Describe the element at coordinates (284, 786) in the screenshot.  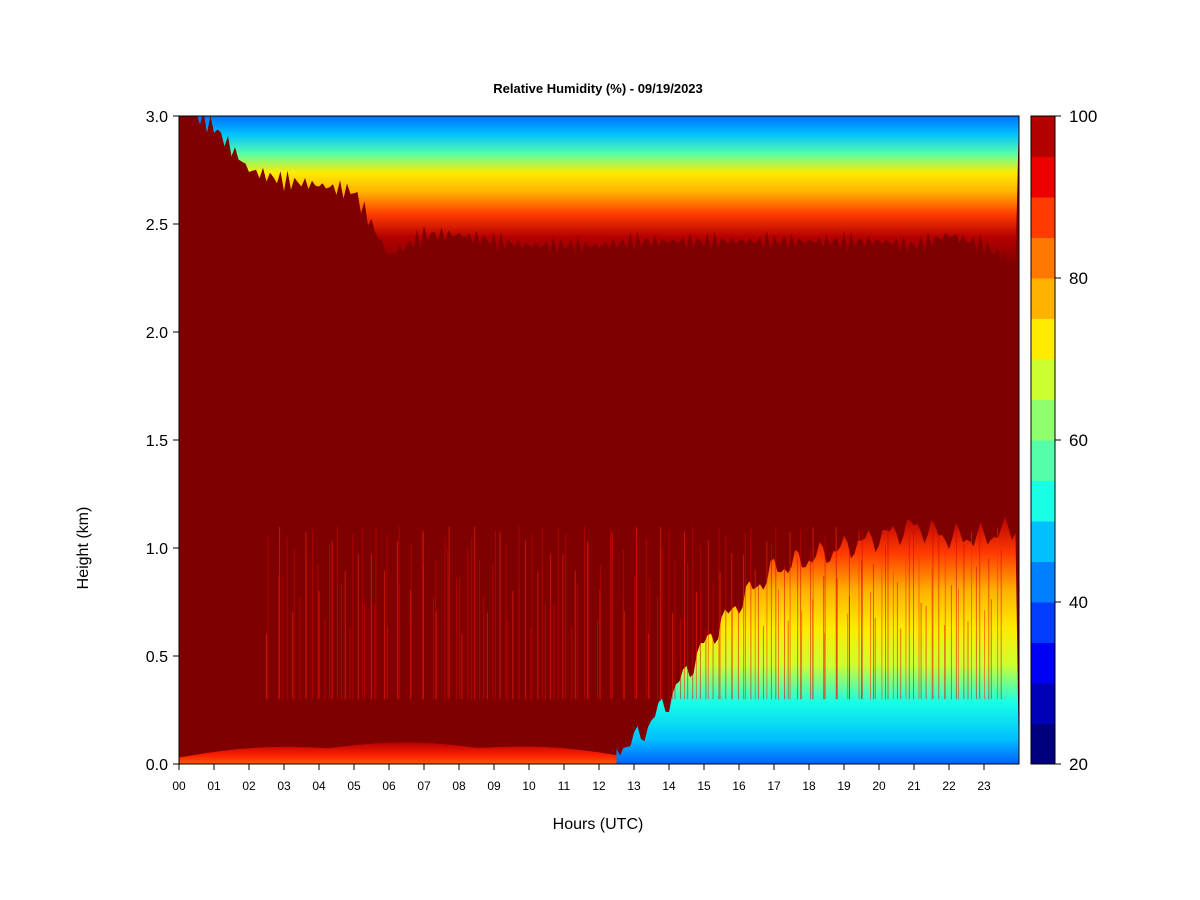
I see `x-tick-label: 03` at that location.